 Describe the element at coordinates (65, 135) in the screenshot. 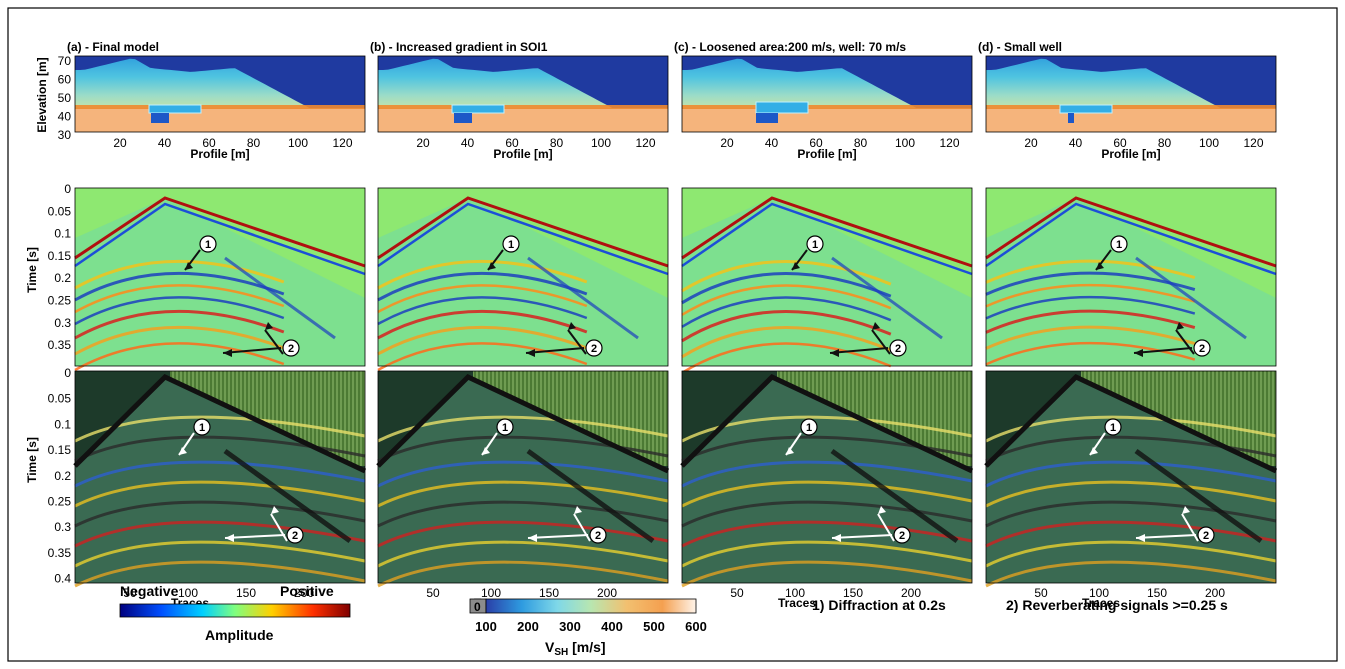

I see `elevation-tick: 30` at that location.